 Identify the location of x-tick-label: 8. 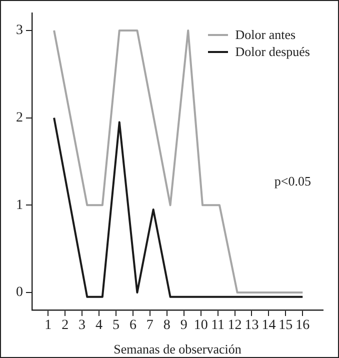
(166, 326).